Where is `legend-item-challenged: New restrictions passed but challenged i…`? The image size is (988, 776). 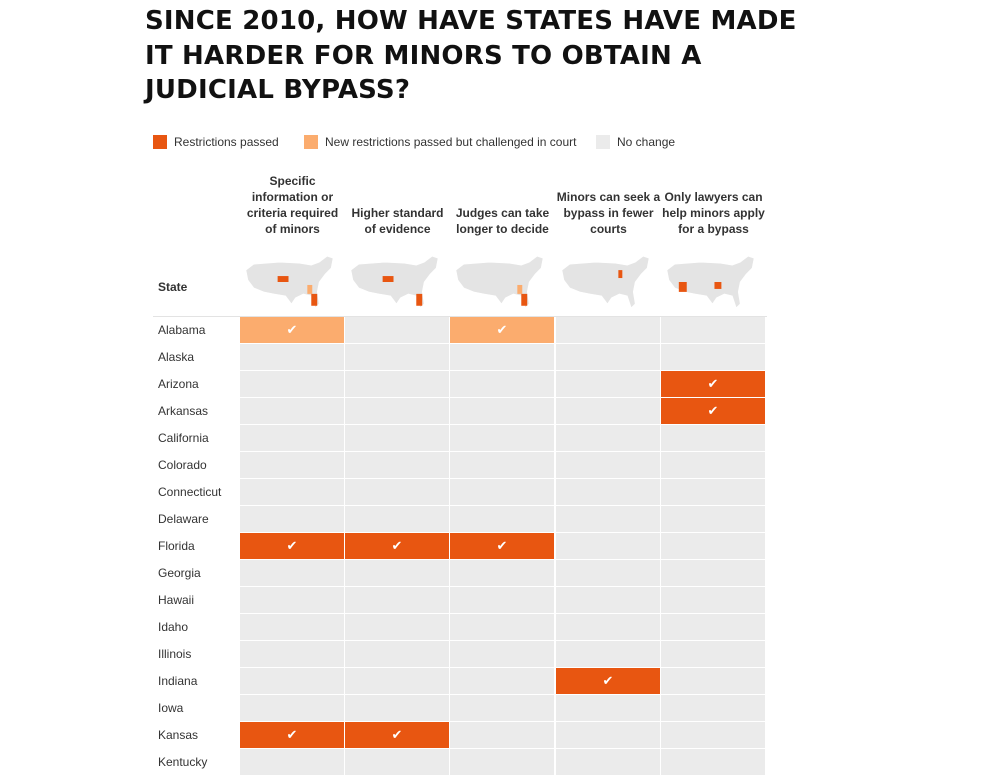
legend-item-challenged: New restrictions passed but challenged i… is located at coordinates (440, 142).